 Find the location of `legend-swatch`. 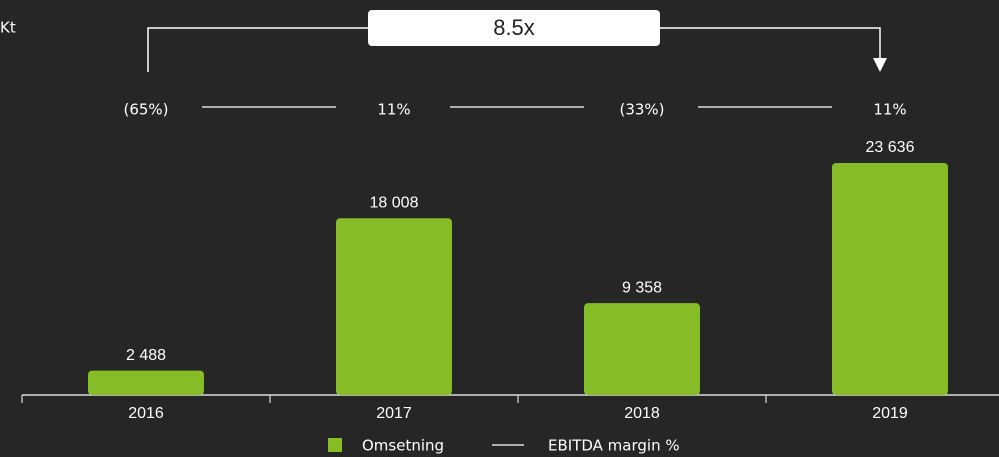

legend-swatch is located at coordinates (335, 445).